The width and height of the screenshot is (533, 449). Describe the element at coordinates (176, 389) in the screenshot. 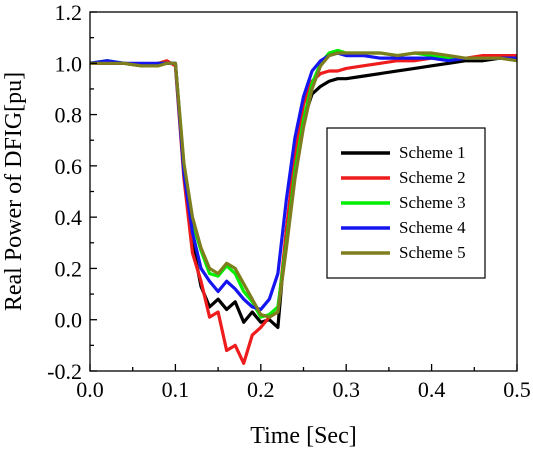

I see `x-tick-label: 0.1` at that location.